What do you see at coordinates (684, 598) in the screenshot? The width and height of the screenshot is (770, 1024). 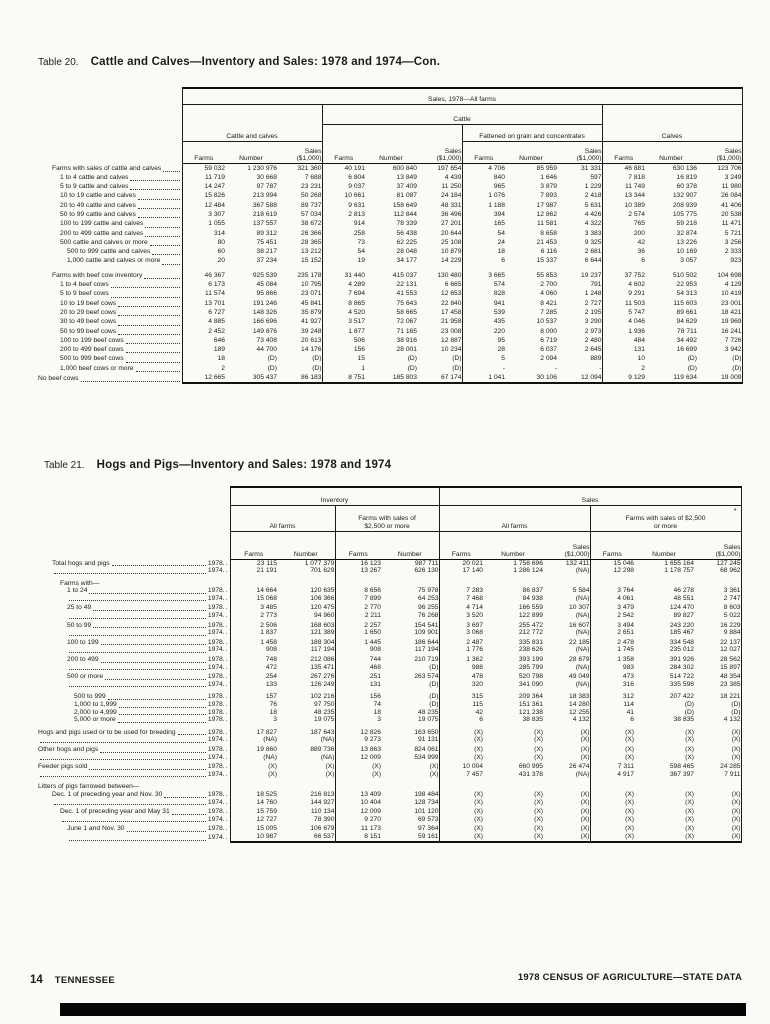 I see `table-cell: 48 551` at bounding box center [684, 598].